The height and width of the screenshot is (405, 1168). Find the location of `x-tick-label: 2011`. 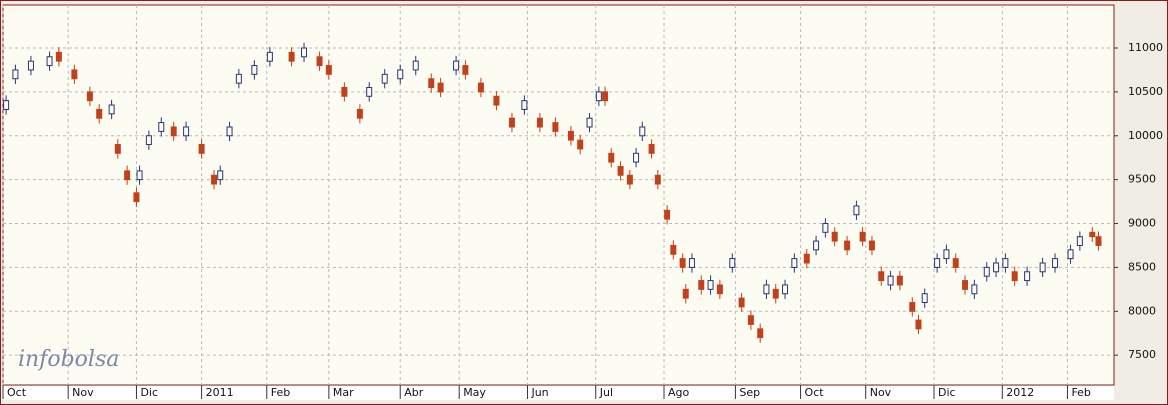

x-tick-label: 2011 is located at coordinates (220, 392).